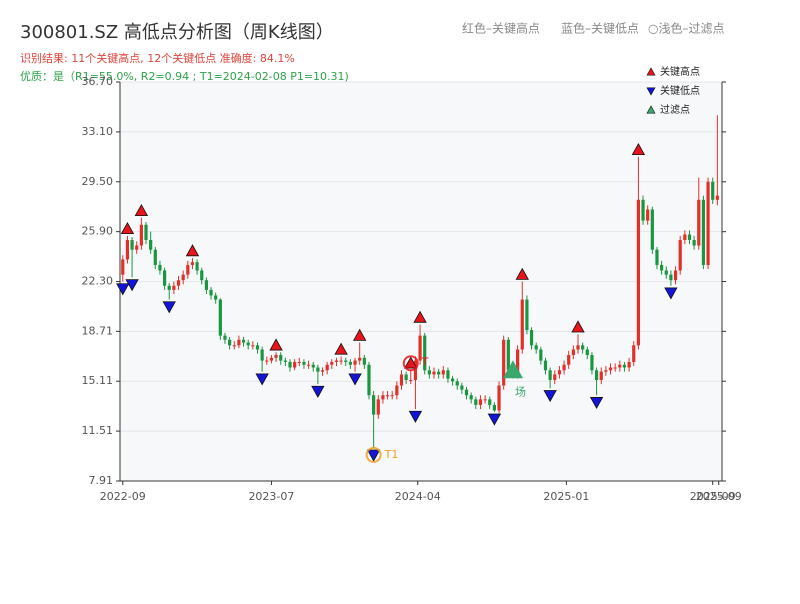 Image resolution: width=800 pixels, height=604 pixels. What do you see at coordinates (501, 28) in the screenshot?
I see `top-legend: 红色–关键高点` at bounding box center [501, 28].